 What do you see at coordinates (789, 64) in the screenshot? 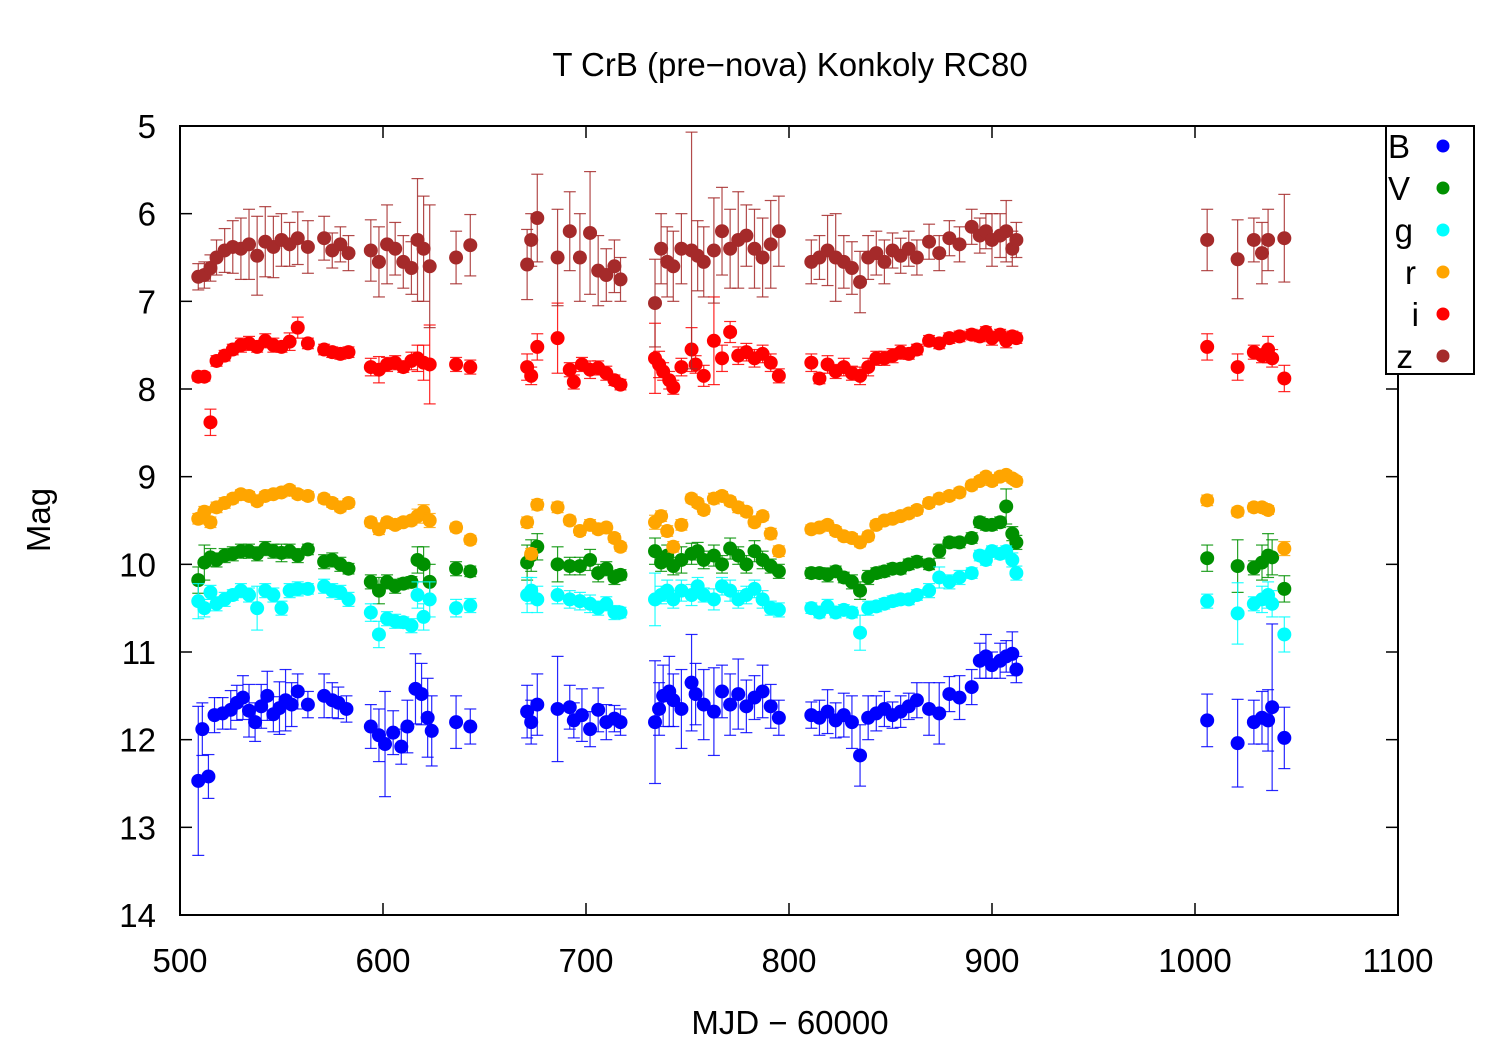
I see `chart-title: T CrB (pre−nova) Konkoly RC80` at bounding box center [789, 64].